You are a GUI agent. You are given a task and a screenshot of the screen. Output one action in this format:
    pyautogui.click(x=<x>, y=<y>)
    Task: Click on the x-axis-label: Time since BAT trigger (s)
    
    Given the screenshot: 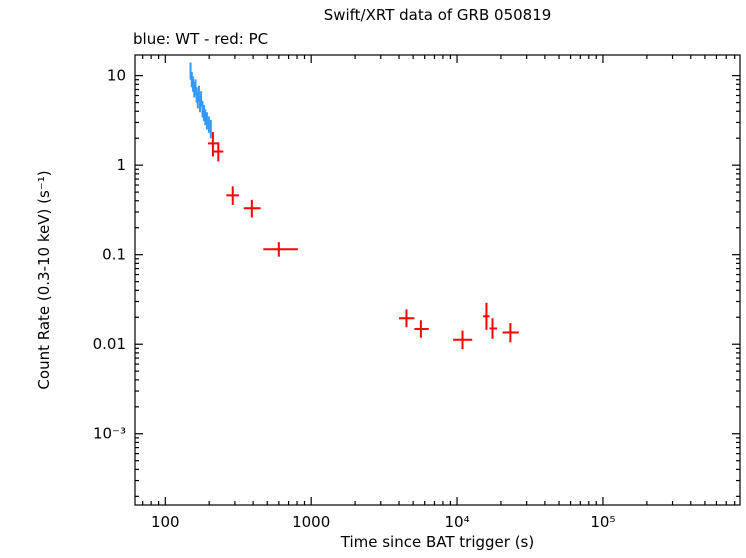 What is the action you would take?
    pyautogui.click(x=437, y=542)
    